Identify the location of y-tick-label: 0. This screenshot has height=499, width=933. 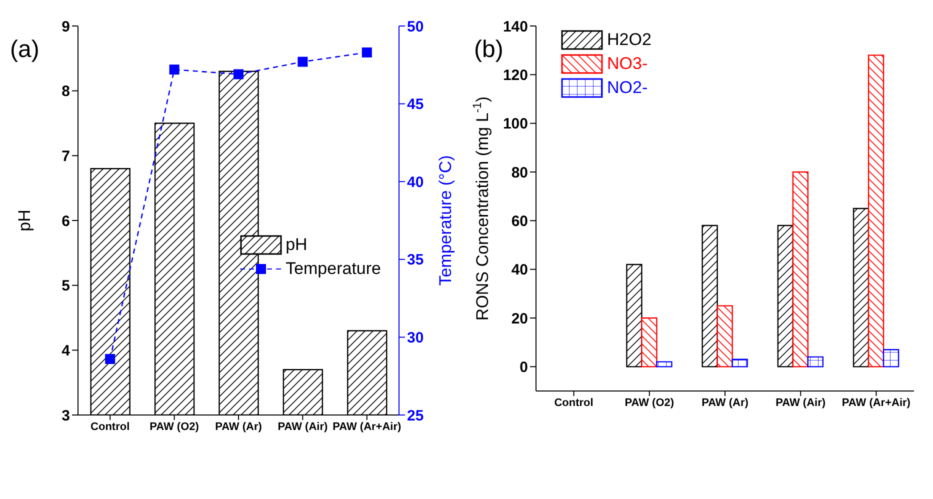
(524, 367).